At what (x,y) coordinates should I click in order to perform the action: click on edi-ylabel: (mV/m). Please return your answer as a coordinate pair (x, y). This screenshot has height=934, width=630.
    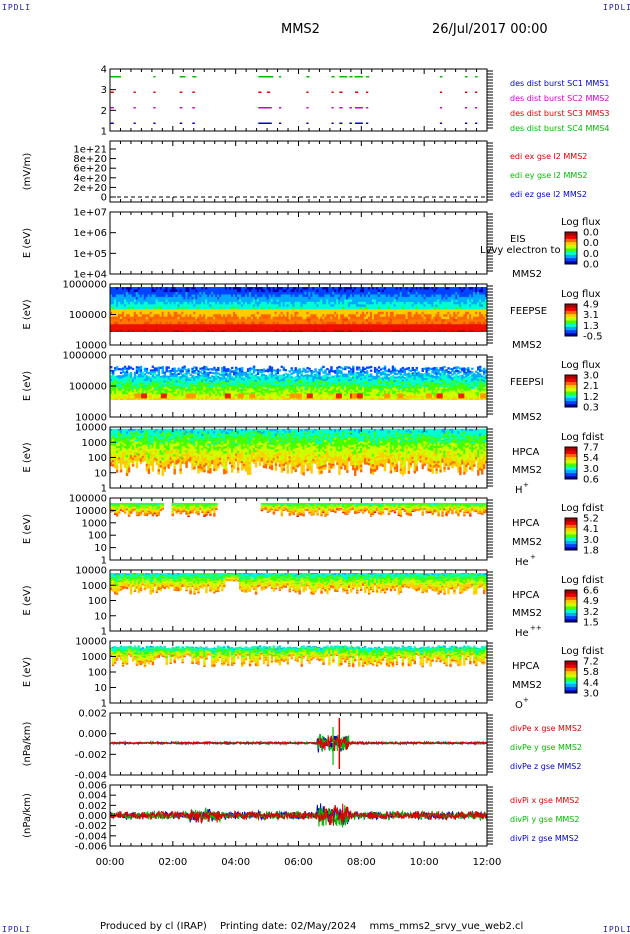
    Looking at the image, I should click on (27, 172).